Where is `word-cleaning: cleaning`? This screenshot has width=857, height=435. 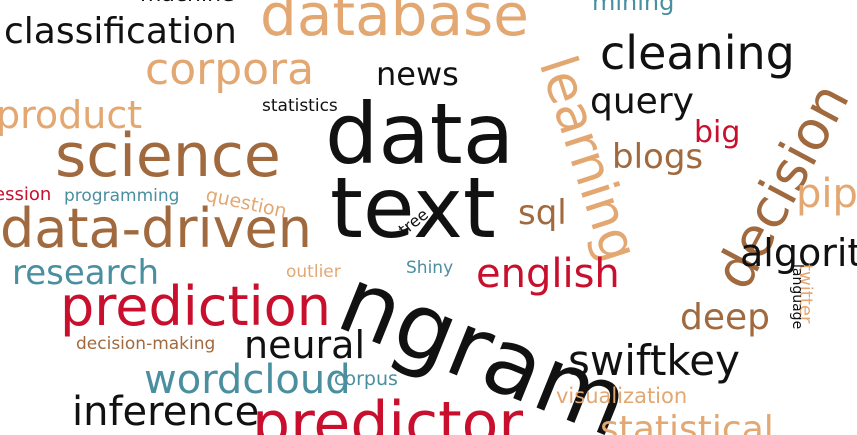 word-cleaning: cleaning is located at coordinates (697, 53).